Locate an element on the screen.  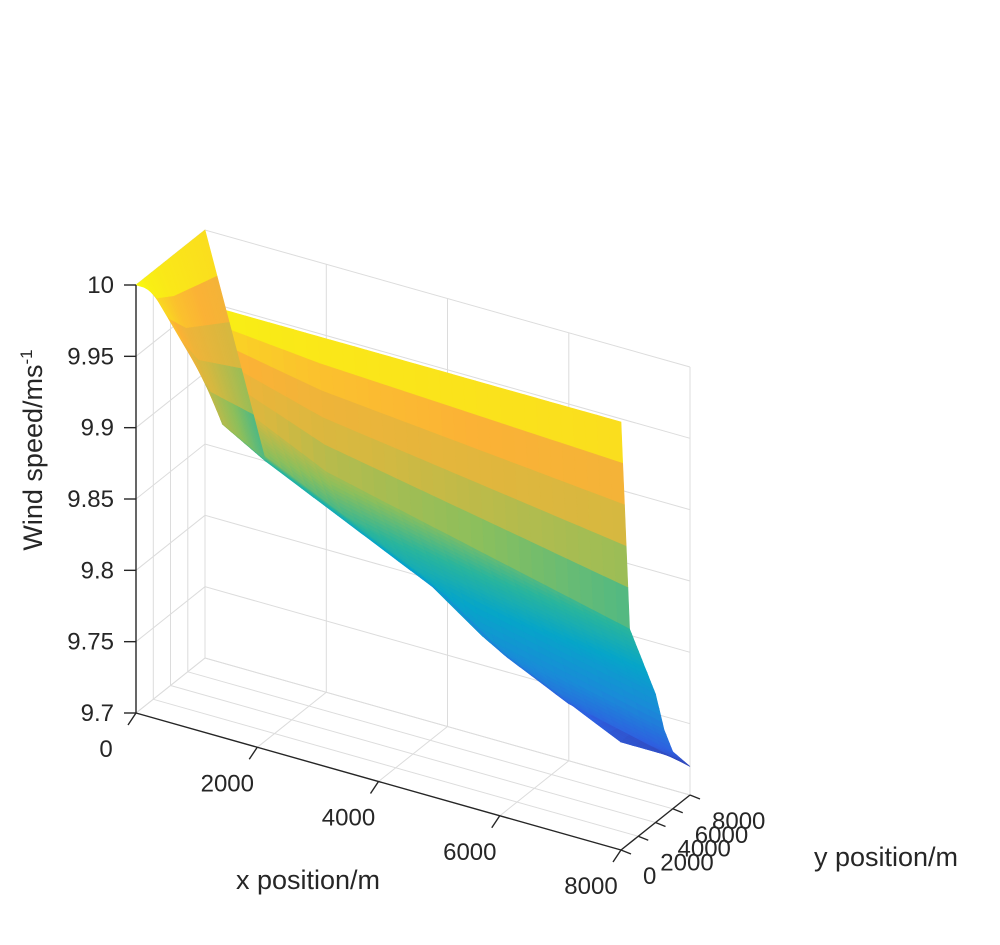
x-tick-label: 8000 is located at coordinates (590, 886).